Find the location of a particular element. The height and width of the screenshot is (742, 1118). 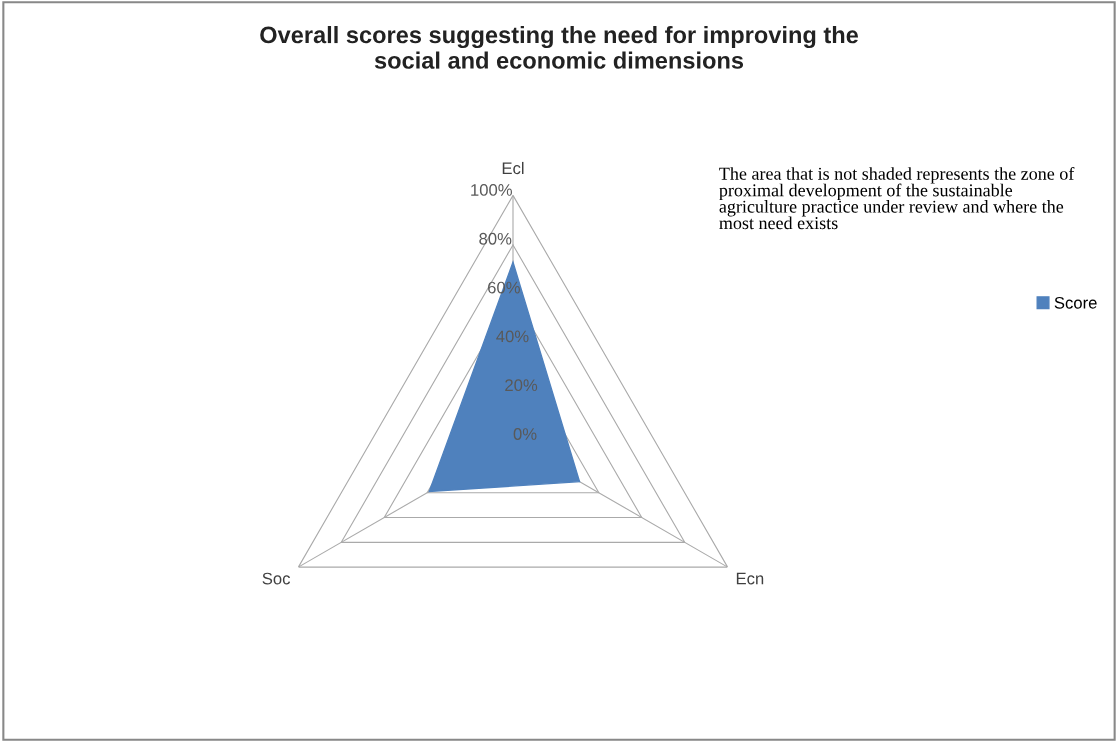

y-tick-label: 40% is located at coordinates (512, 336).